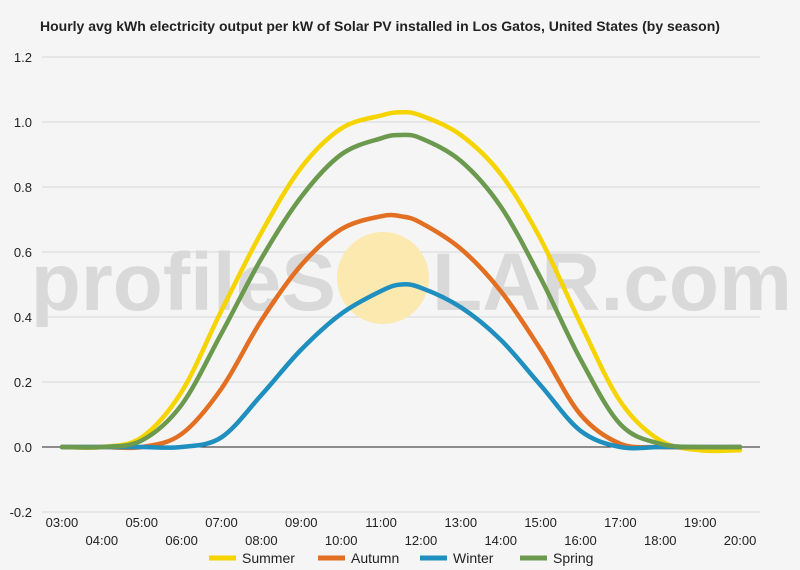  I want to click on x-tick-label: 12:00, so click(421, 540).